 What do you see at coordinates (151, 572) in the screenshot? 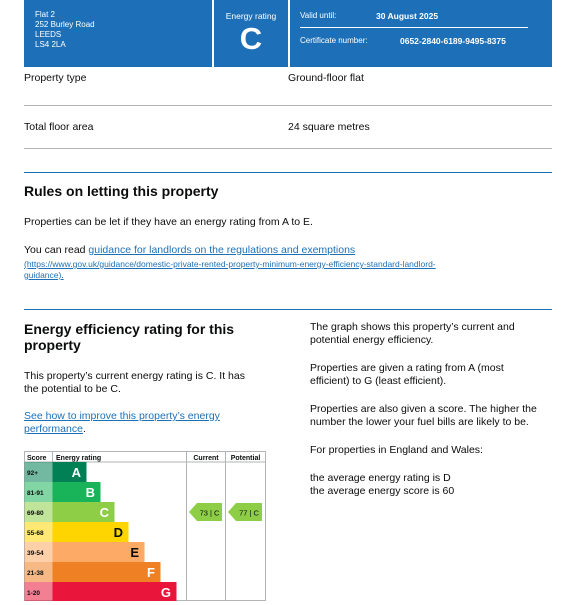
I see `band-letter-f: F` at bounding box center [151, 572].